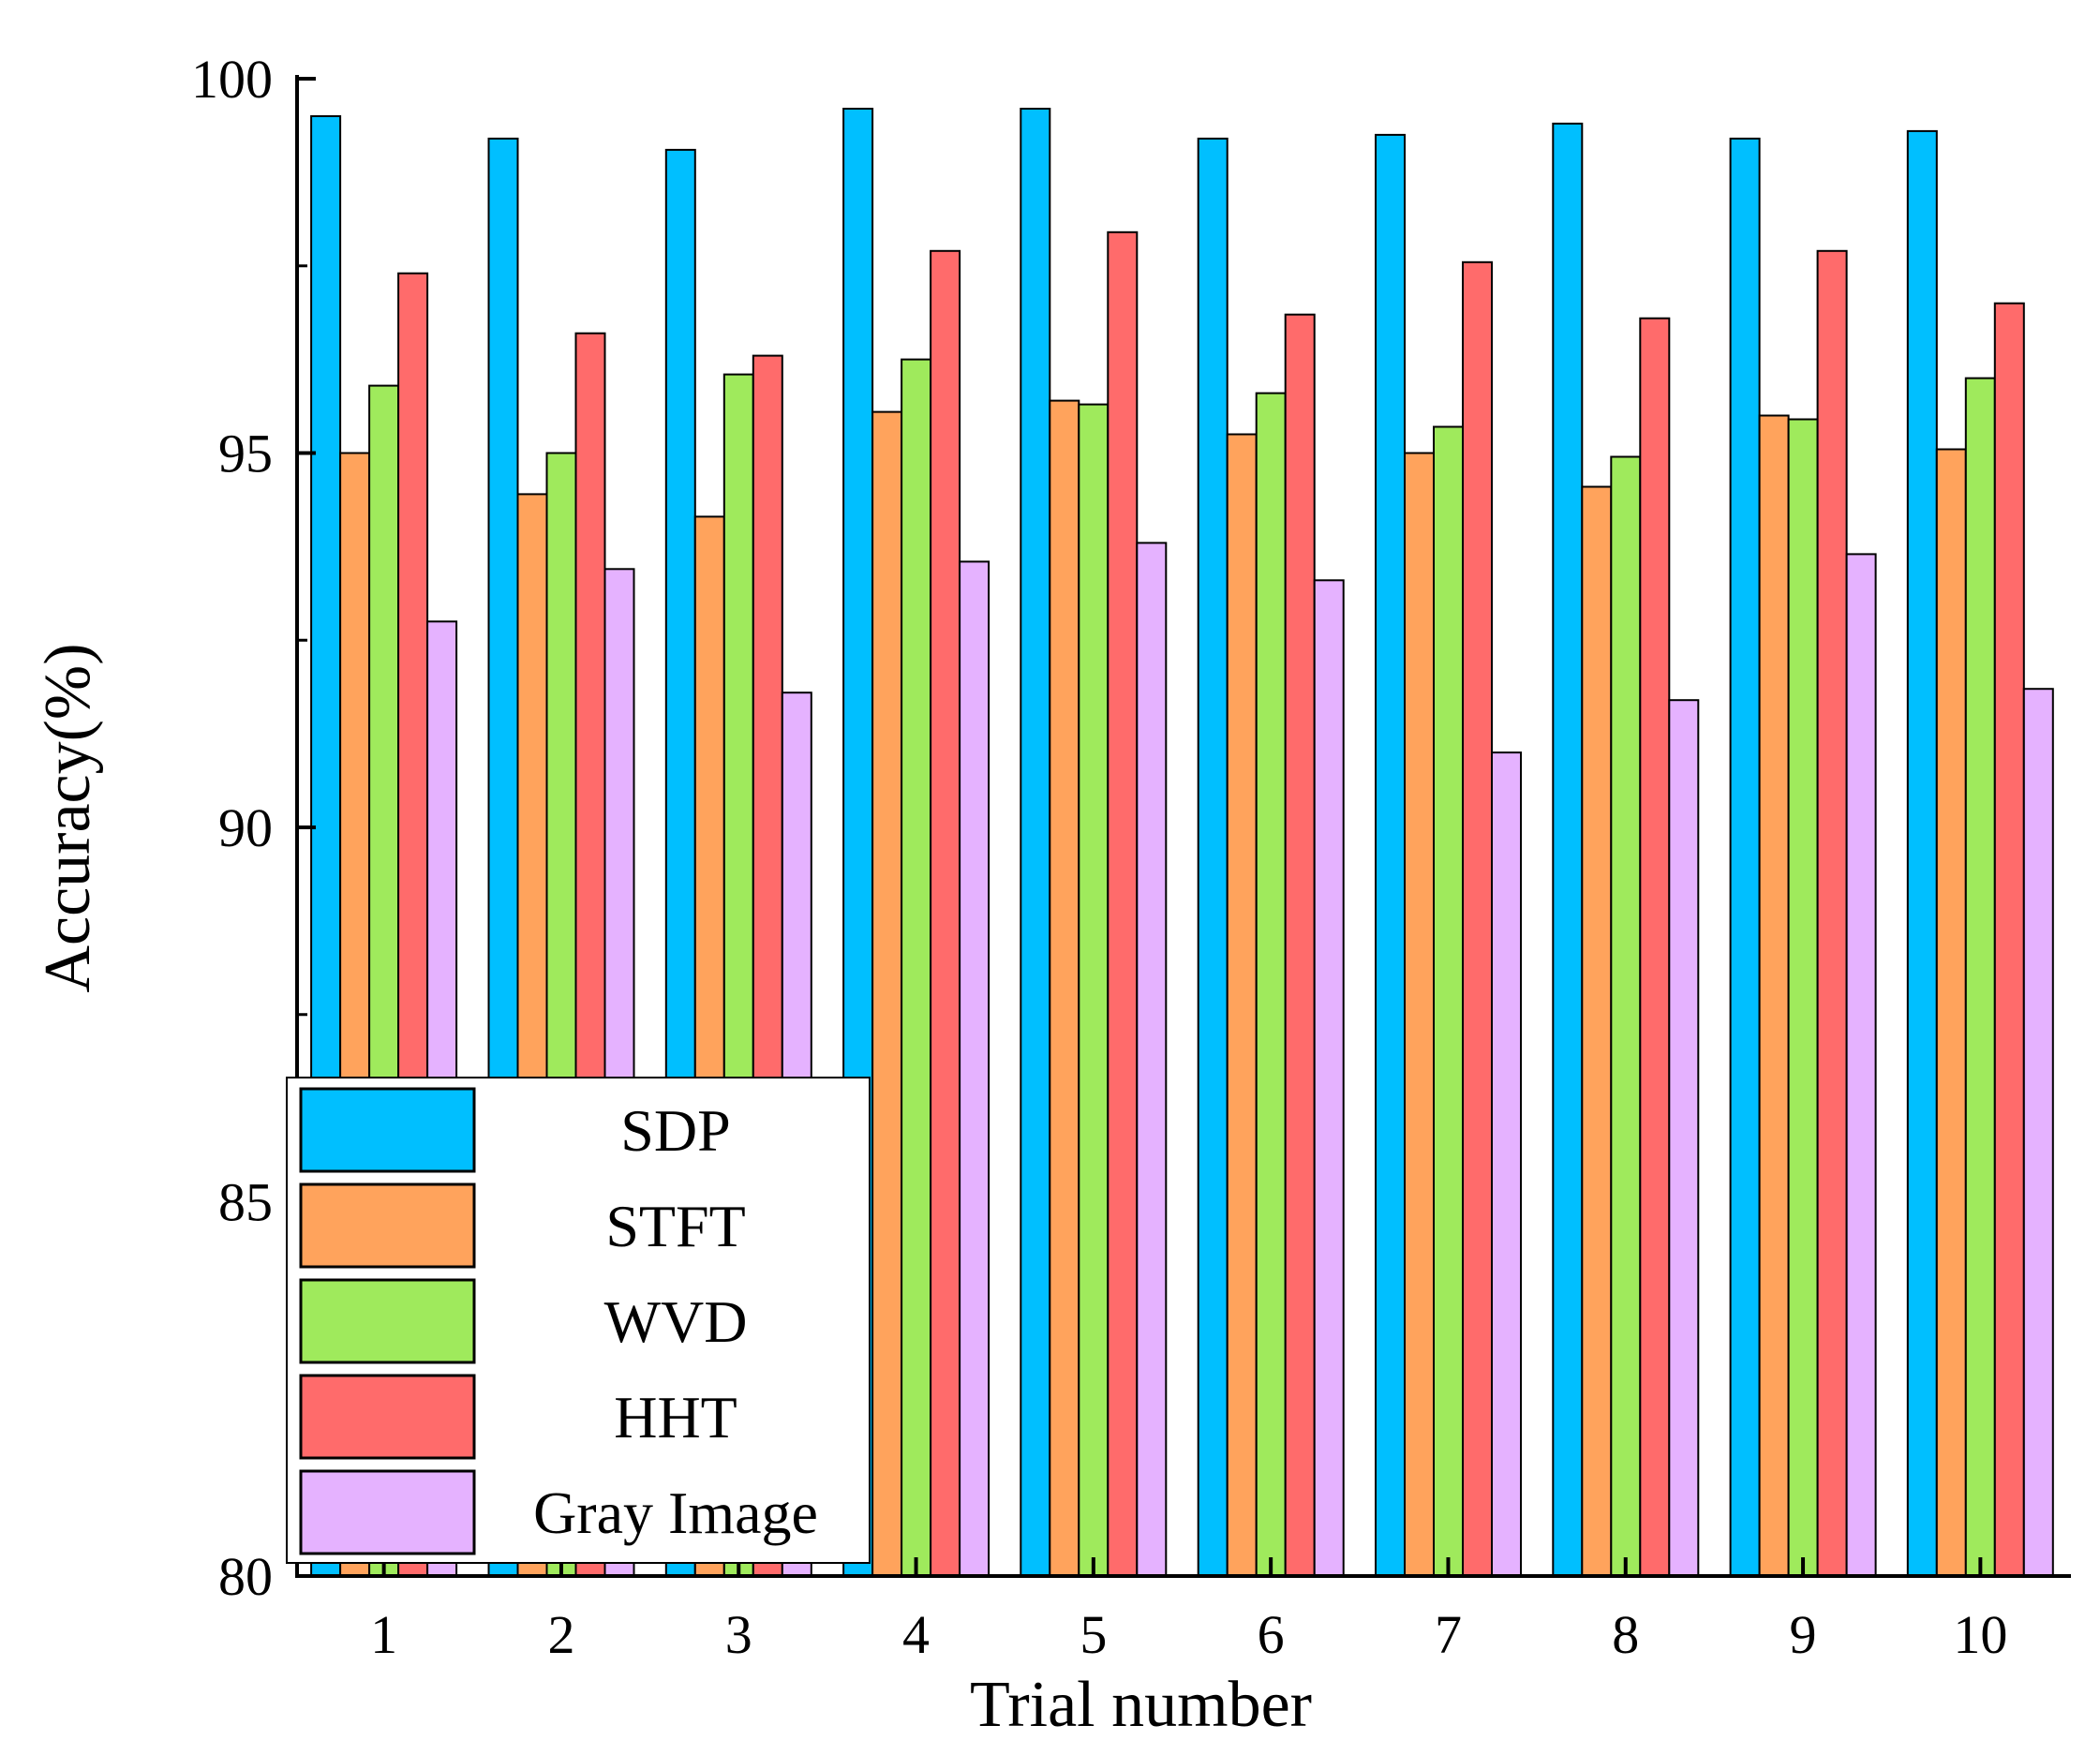 Image resolution: width=2100 pixels, height=1755 pixels. Describe the element at coordinates (738, 1634) in the screenshot. I see `x-tick-label: 3` at that location.